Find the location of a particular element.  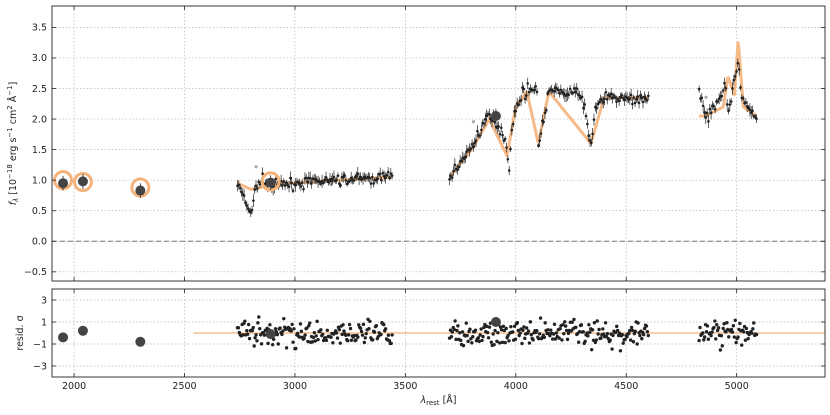

residual-ylabel: resid. σ is located at coordinates (20, 332).